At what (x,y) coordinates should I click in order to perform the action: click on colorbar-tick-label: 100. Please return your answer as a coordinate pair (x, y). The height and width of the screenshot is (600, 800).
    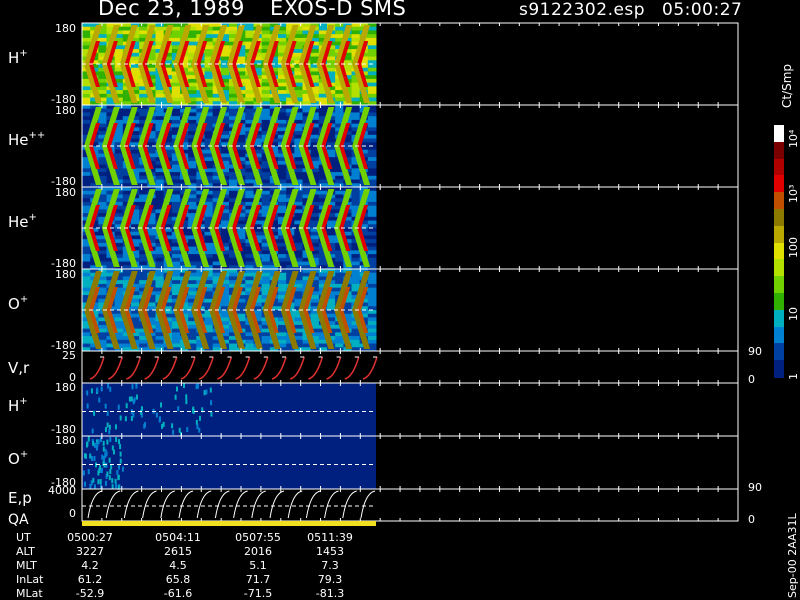
    Looking at the image, I should click on (793, 247).